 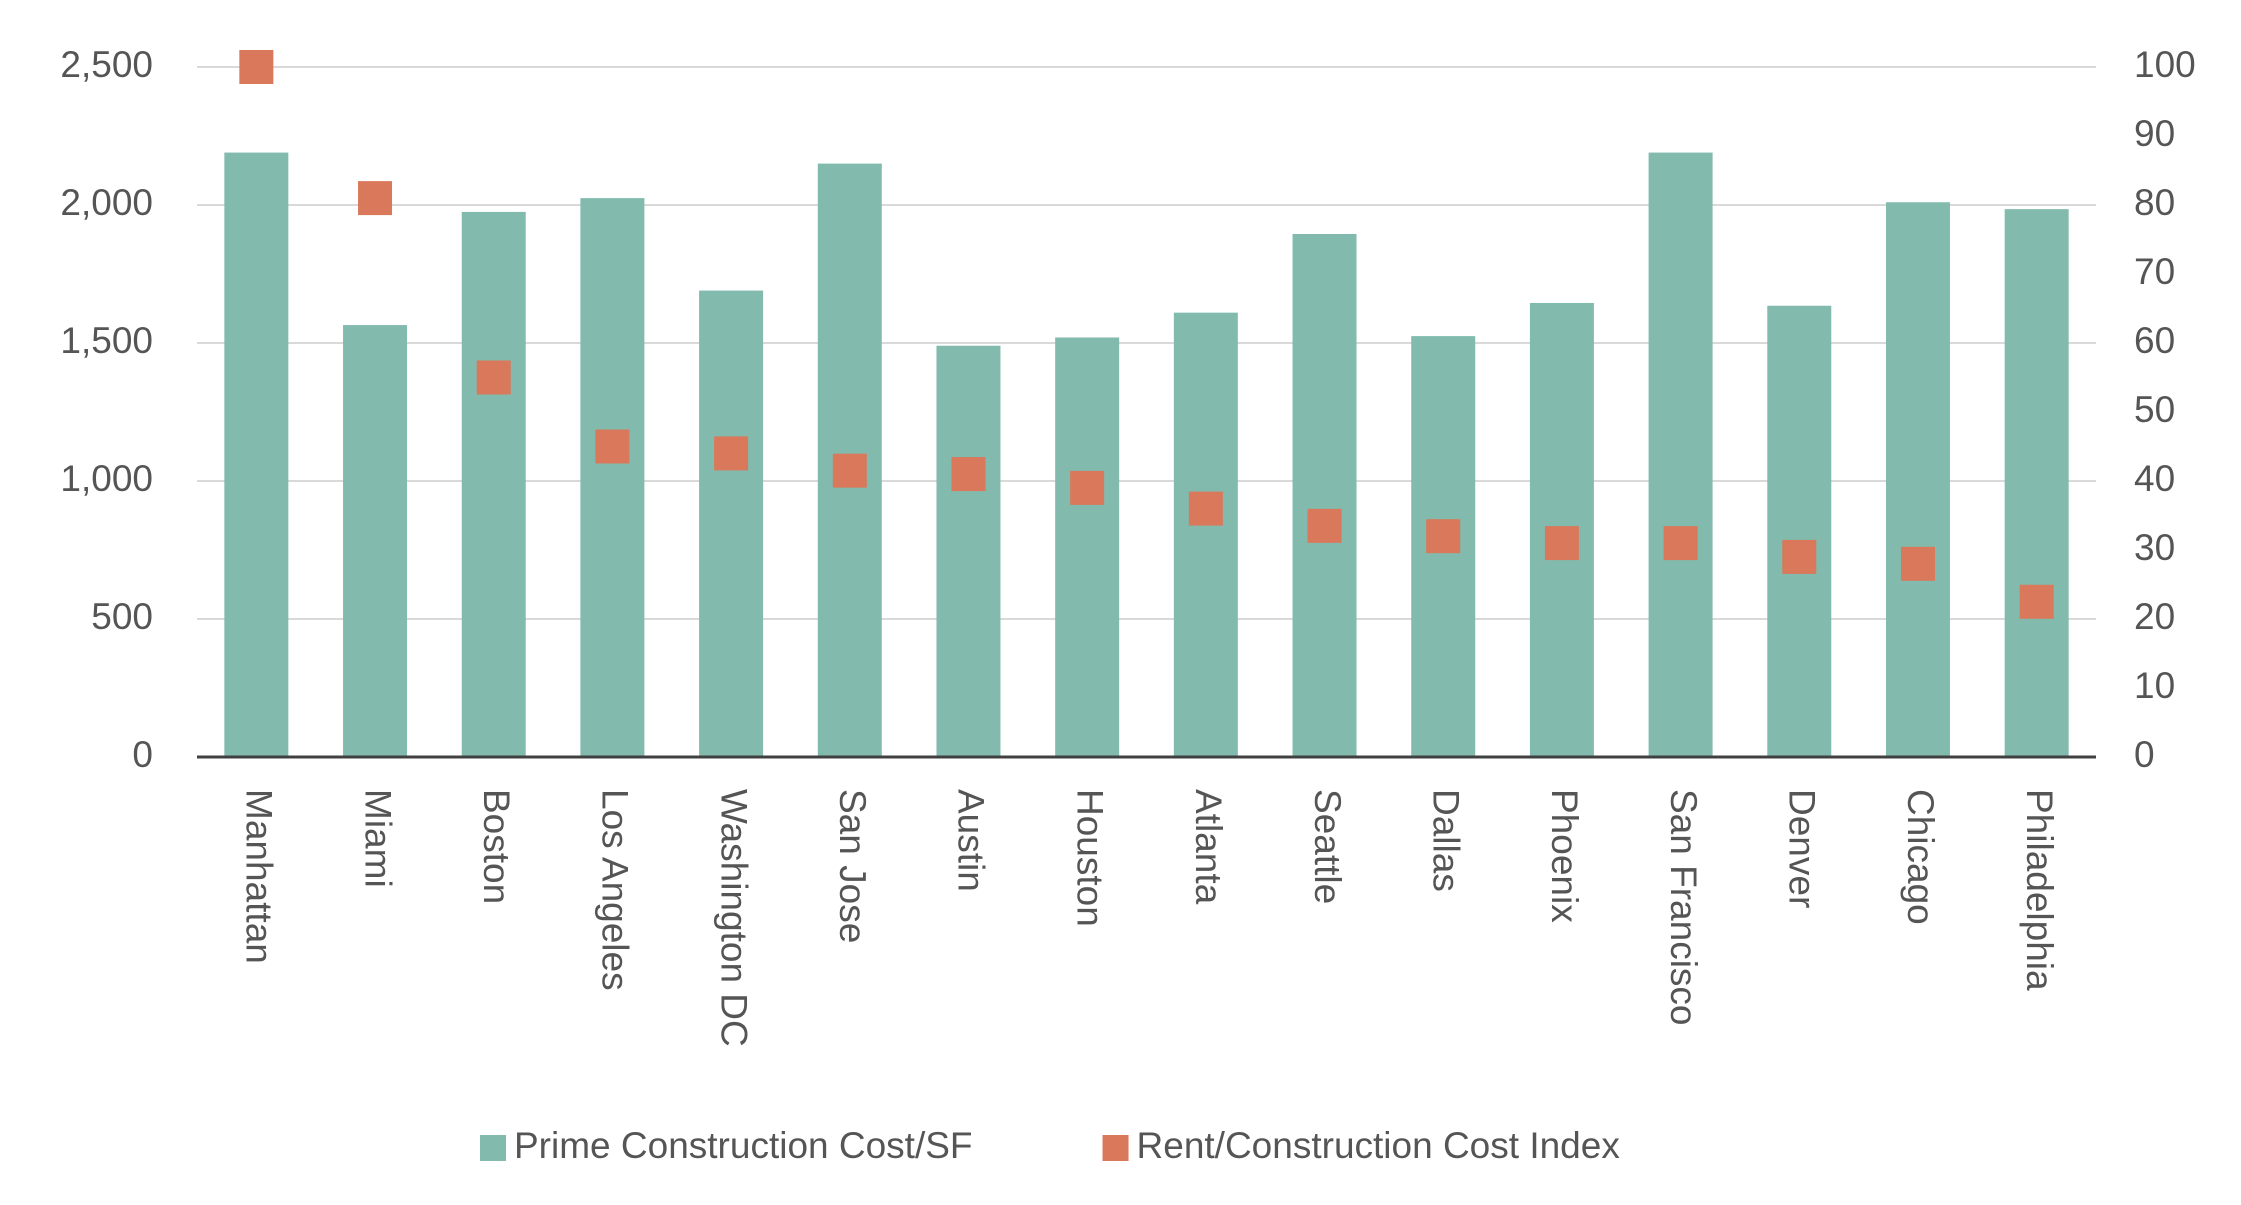 What do you see at coordinates (2154, 616) in the screenshot?
I see `y2-tick-label: 20` at bounding box center [2154, 616].